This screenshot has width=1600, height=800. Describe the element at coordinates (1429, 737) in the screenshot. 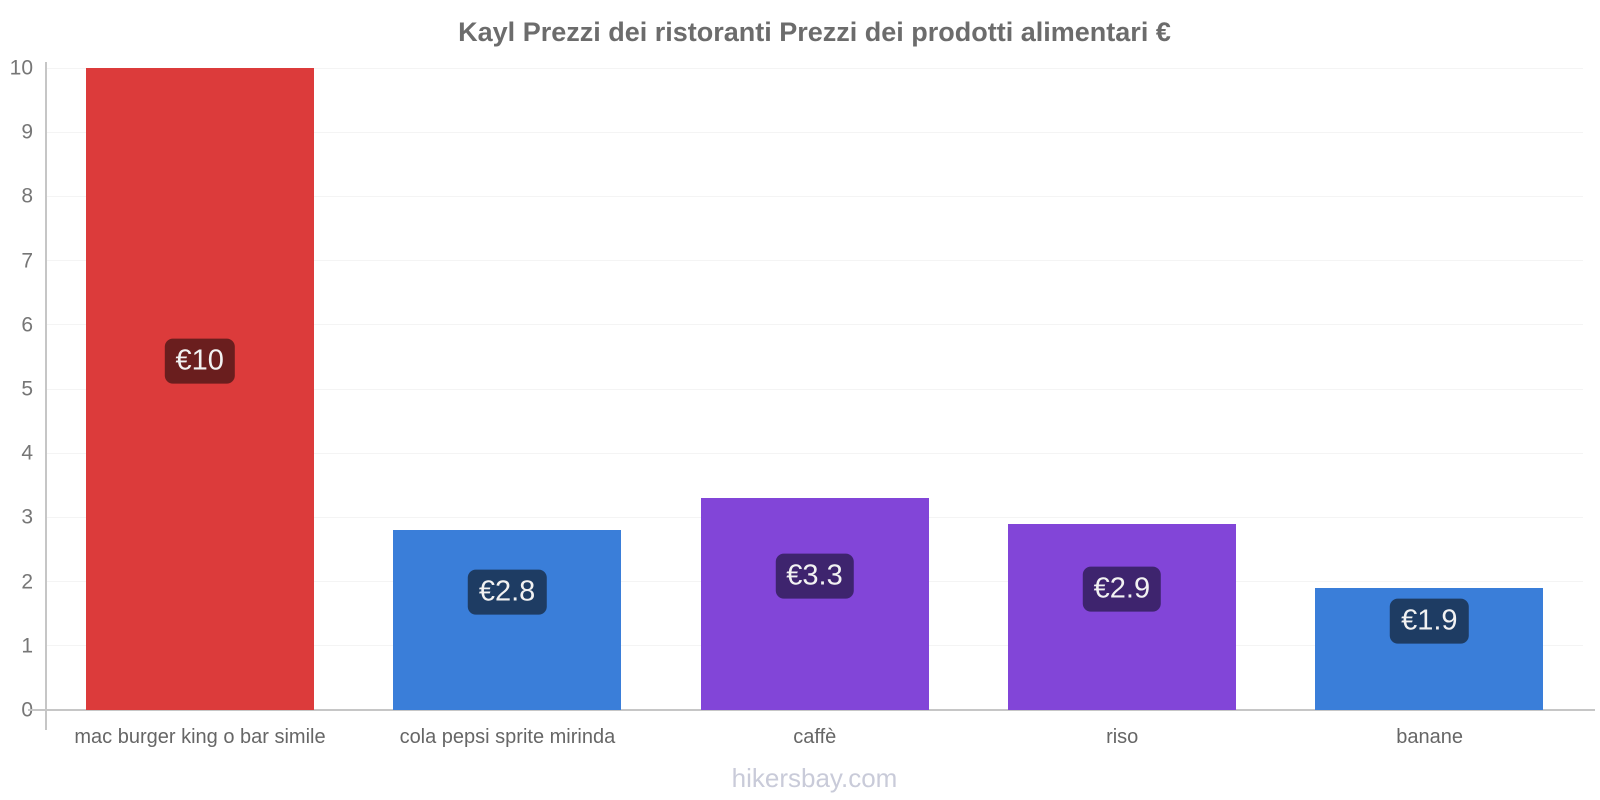

I see `x-category-label: banane` at that location.